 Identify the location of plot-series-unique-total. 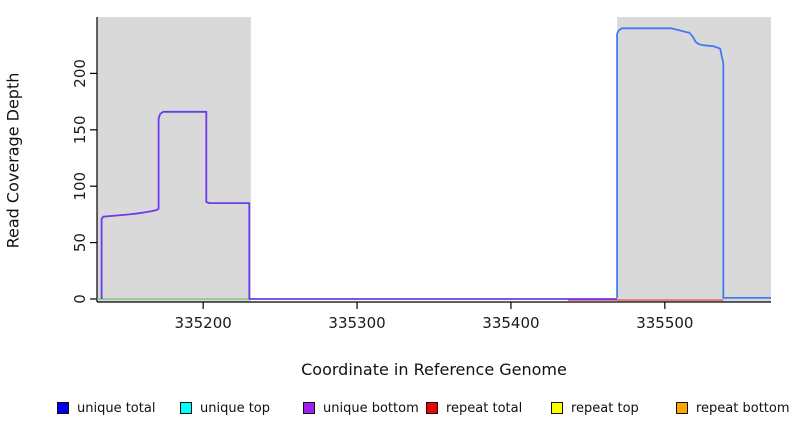
(693, 163).